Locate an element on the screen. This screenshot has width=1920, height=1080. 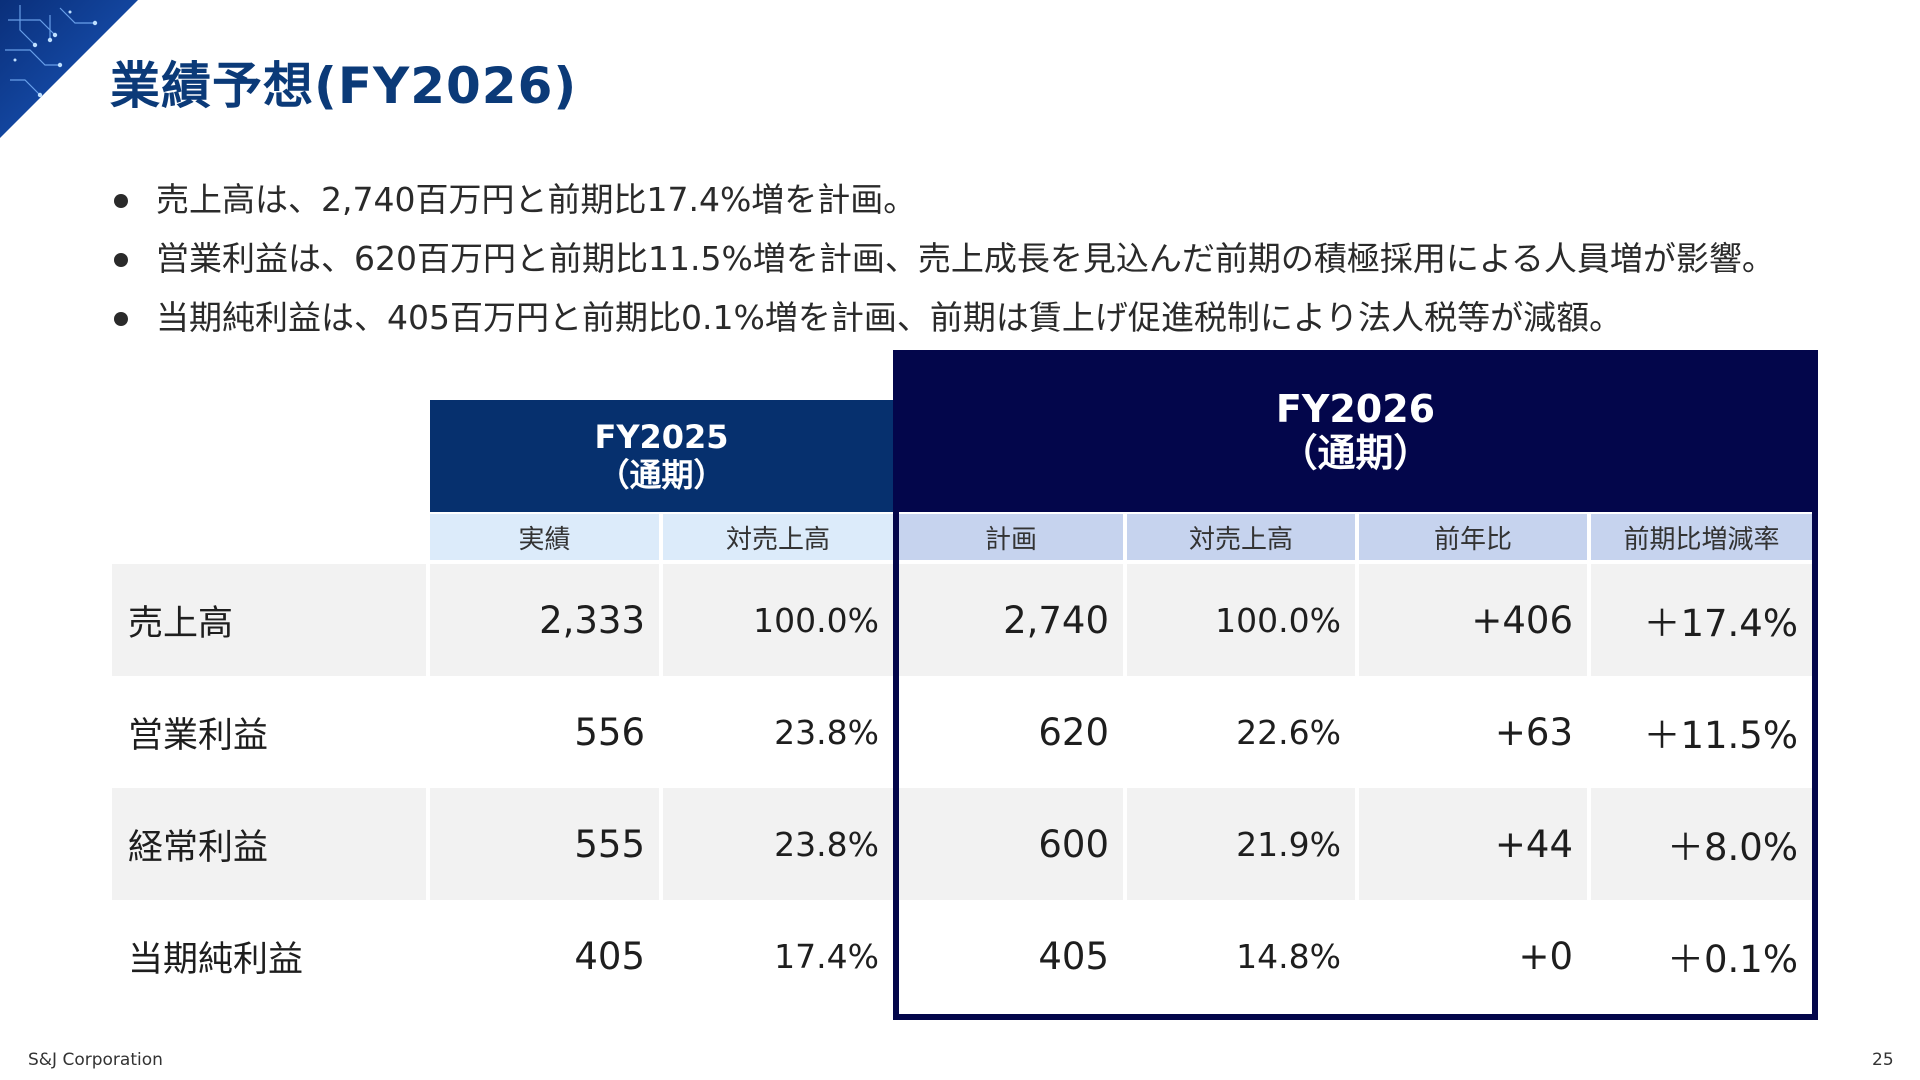
cell-yoy: +0 is located at coordinates (1545, 956).